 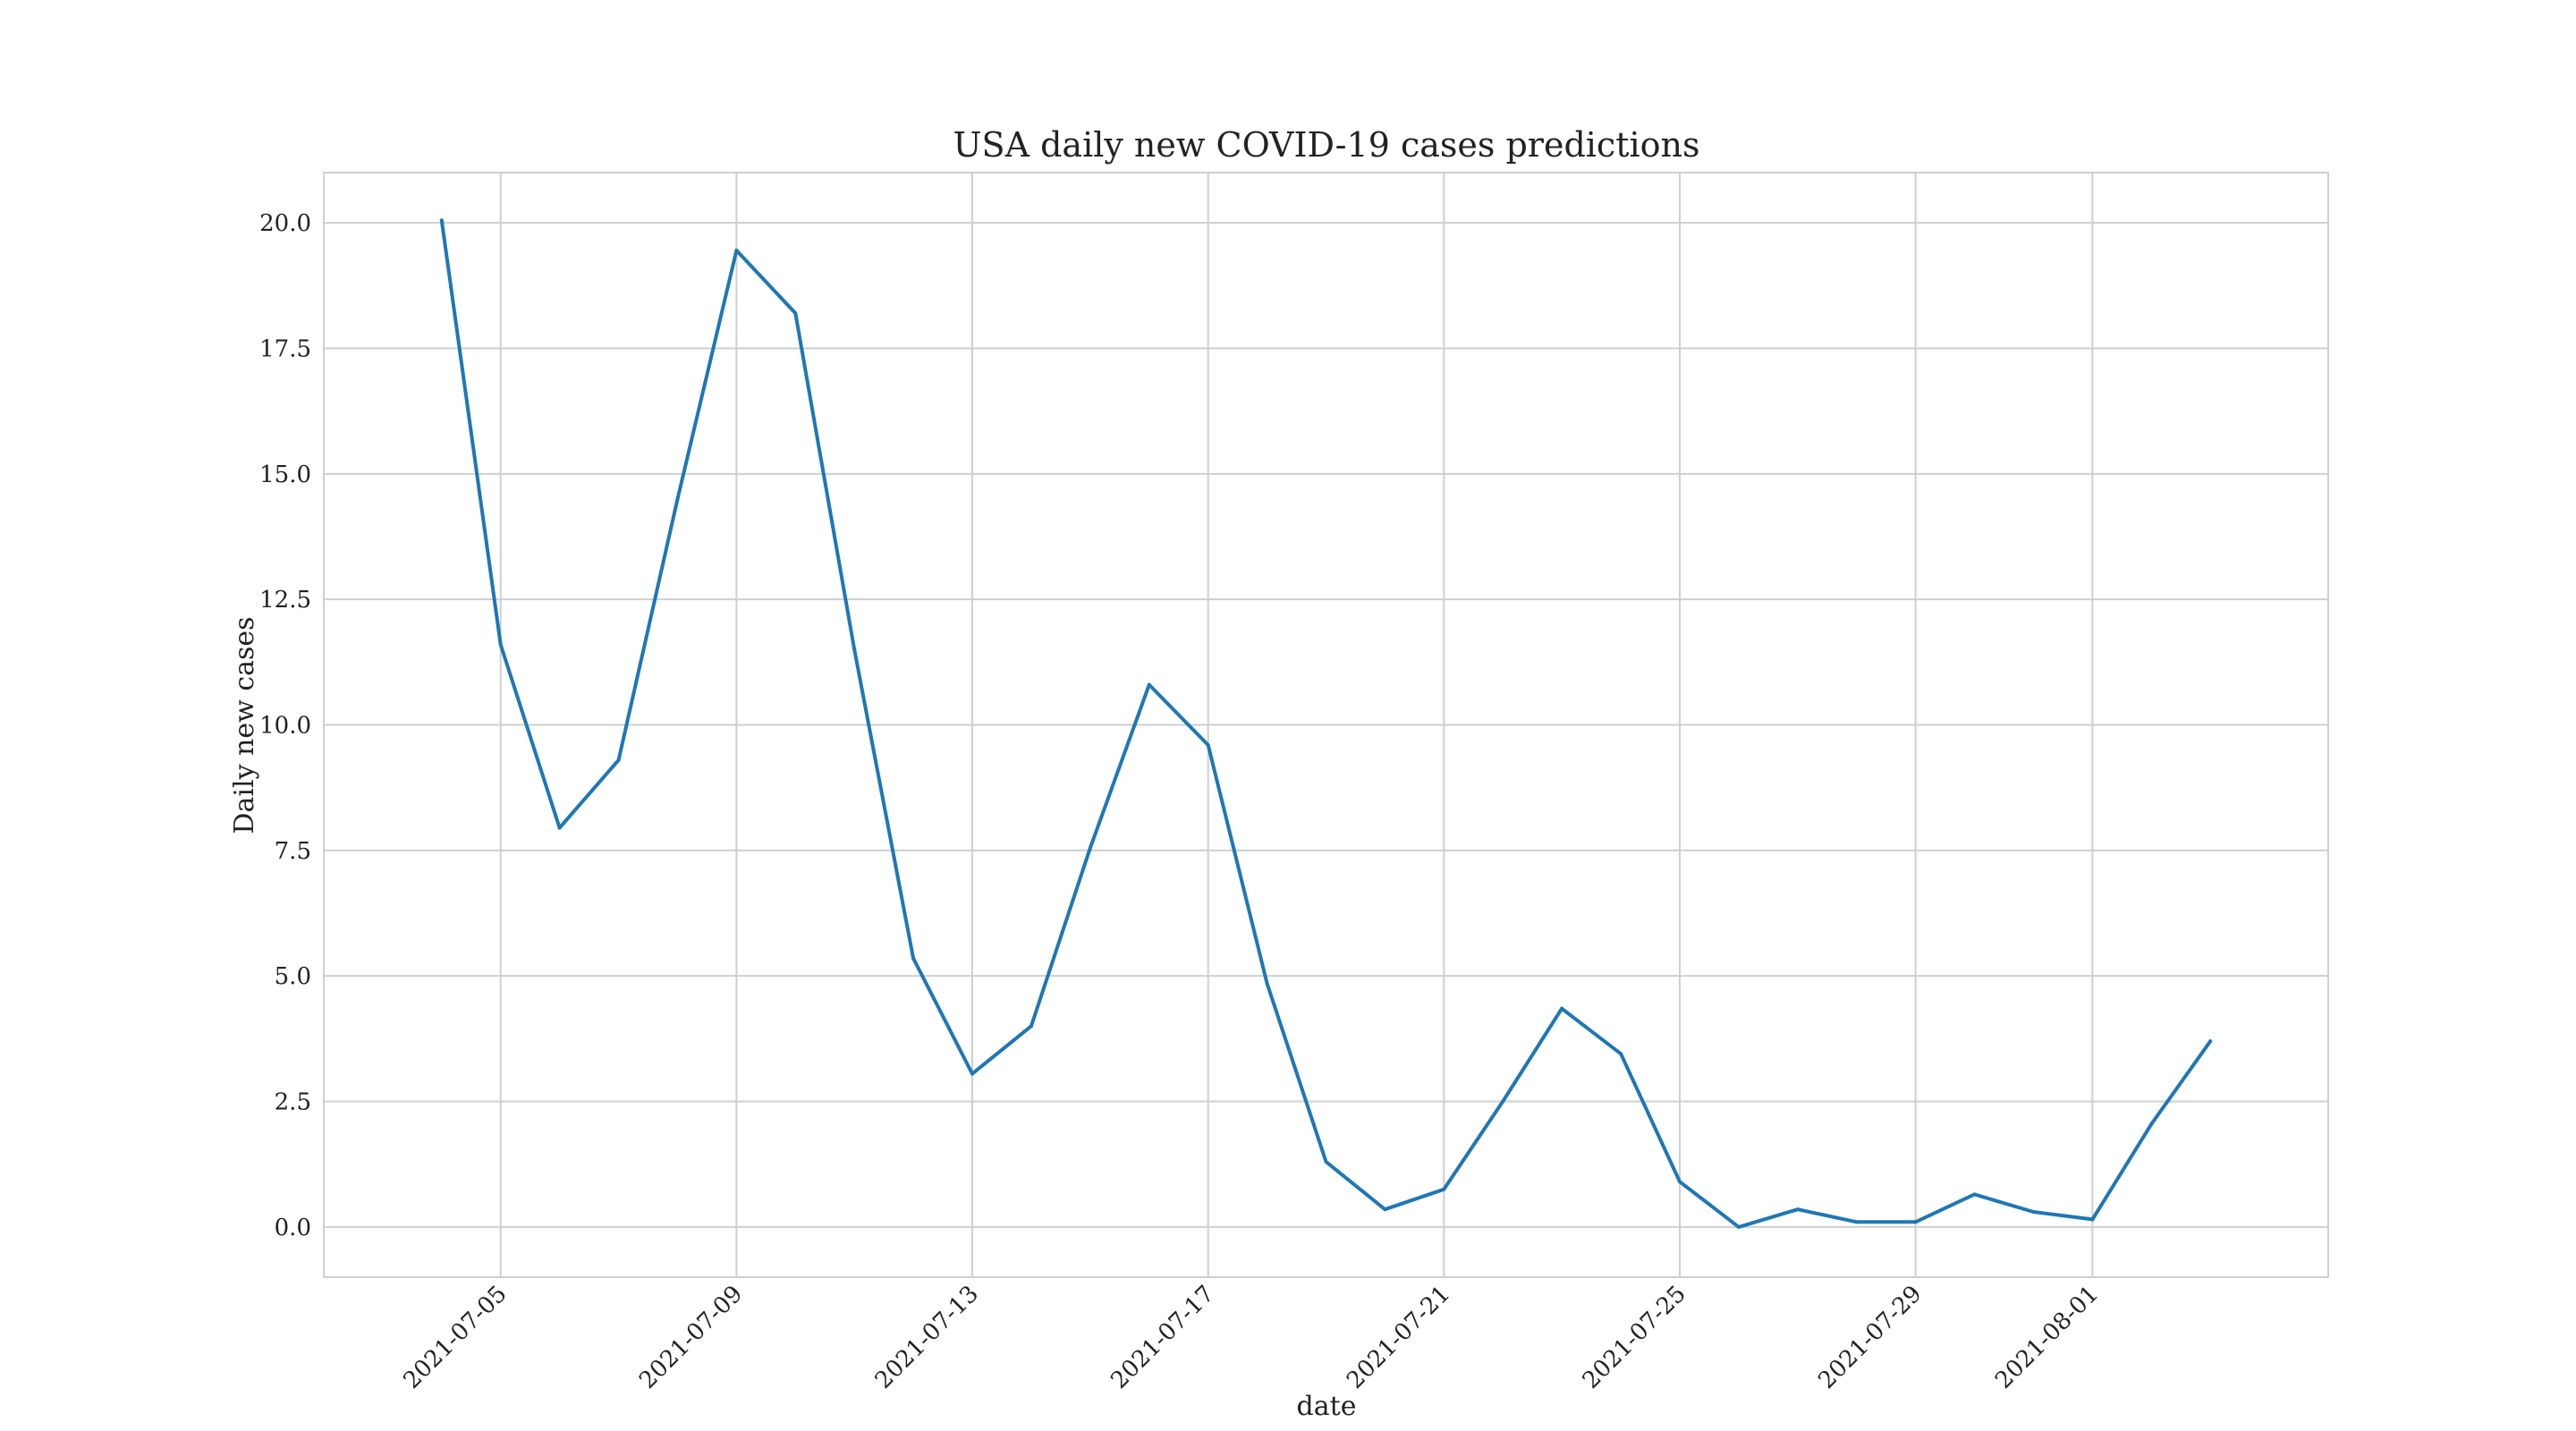 I want to click on x-tick-label: 2021-07-17, so click(x=1162, y=1338).